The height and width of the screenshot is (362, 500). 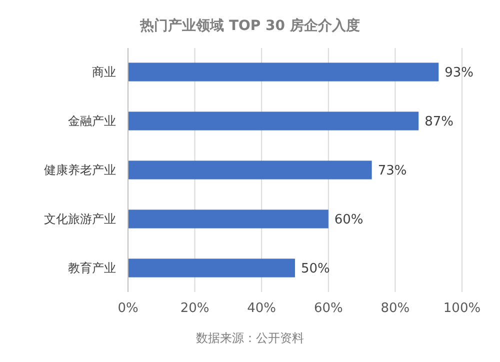 What do you see at coordinates (315, 269) in the screenshot?
I see `data-label: 50%` at bounding box center [315, 269].